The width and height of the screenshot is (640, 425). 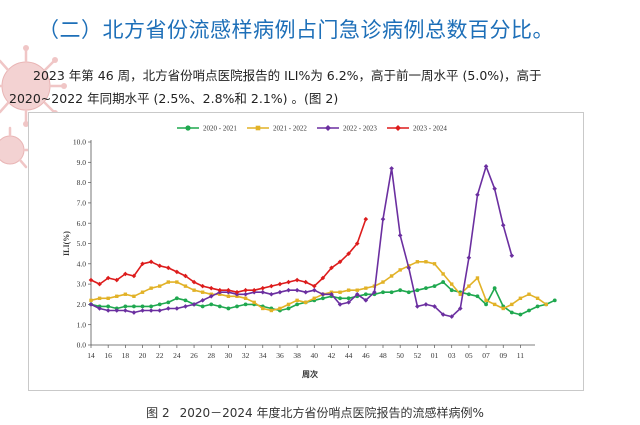 What do you see at coordinates (349, 355) in the screenshot?
I see `x-tick-label: 44` at bounding box center [349, 355].